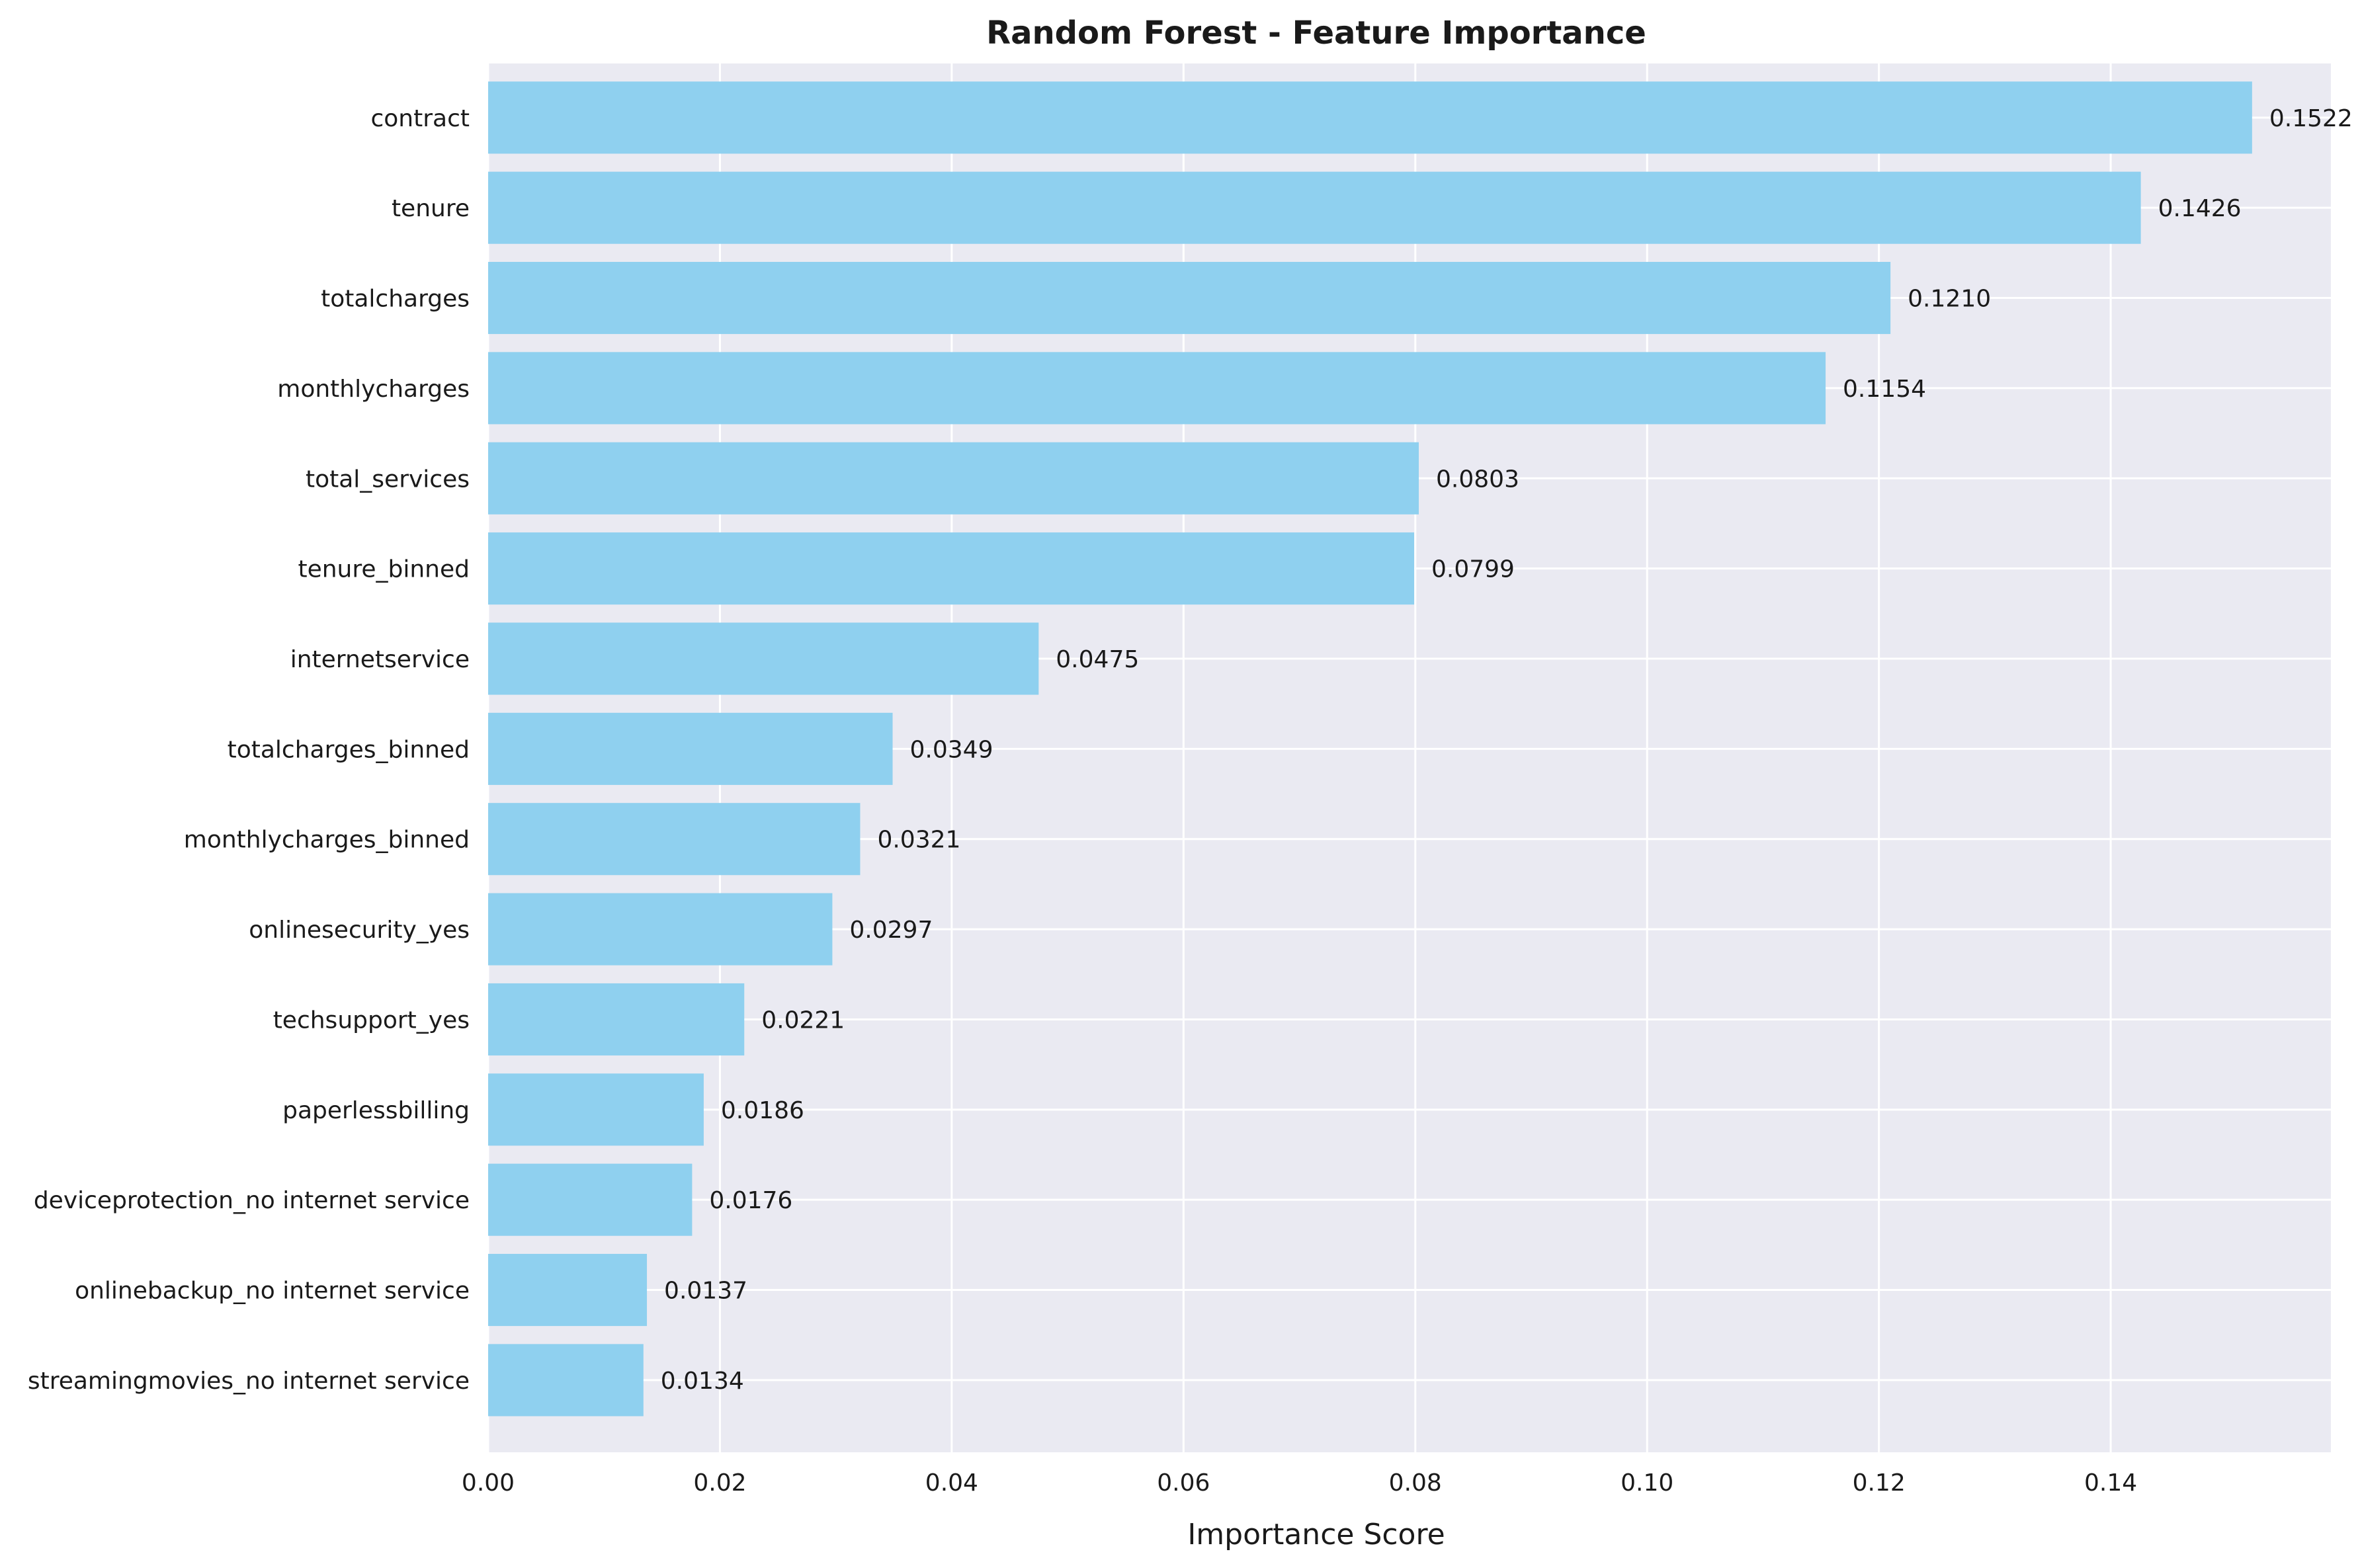  What do you see at coordinates (703, 1381) in the screenshot?
I see `data-label: 0.0134` at bounding box center [703, 1381].